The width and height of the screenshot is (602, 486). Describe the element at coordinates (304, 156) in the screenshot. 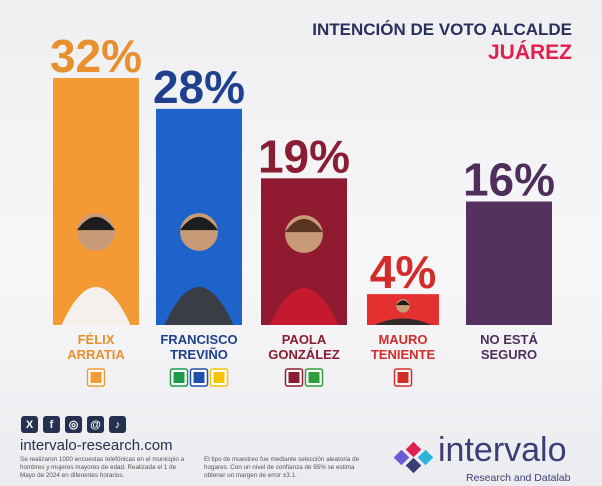

I see `value-label: 19%` at that location.